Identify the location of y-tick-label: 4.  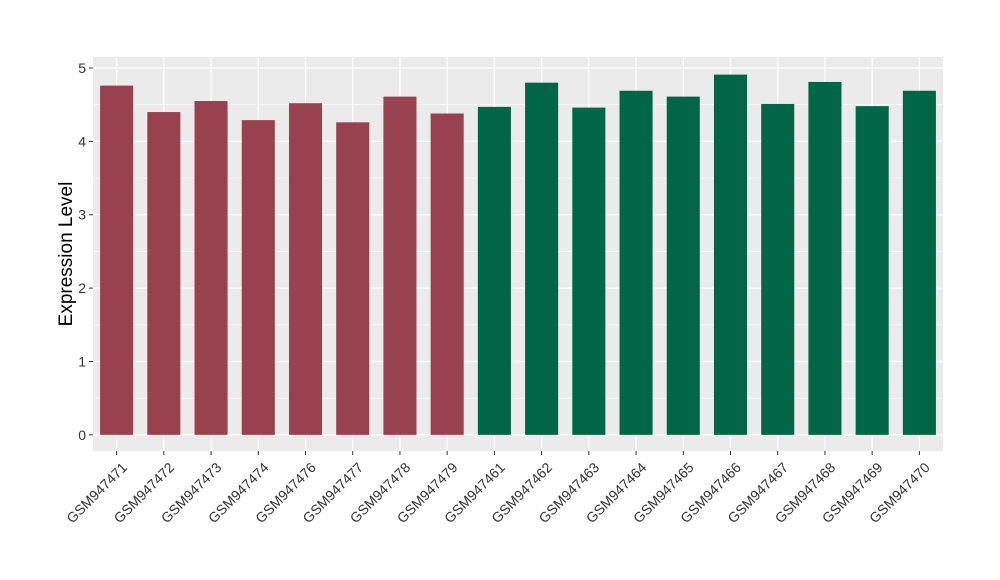
(82, 141).